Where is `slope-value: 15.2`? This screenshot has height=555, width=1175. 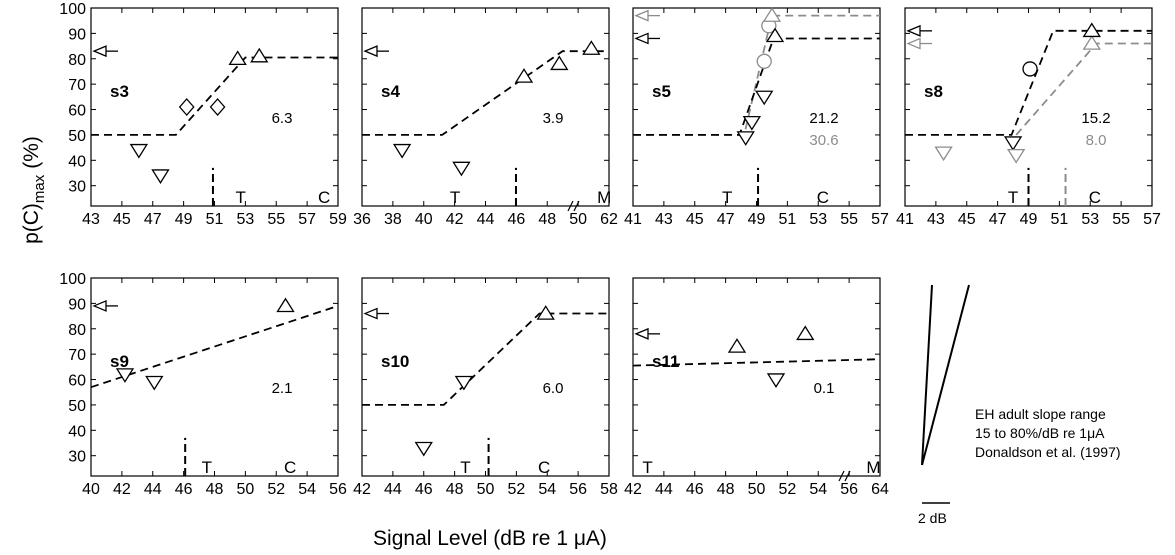 slope-value: 15.2 is located at coordinates (1095, 118).